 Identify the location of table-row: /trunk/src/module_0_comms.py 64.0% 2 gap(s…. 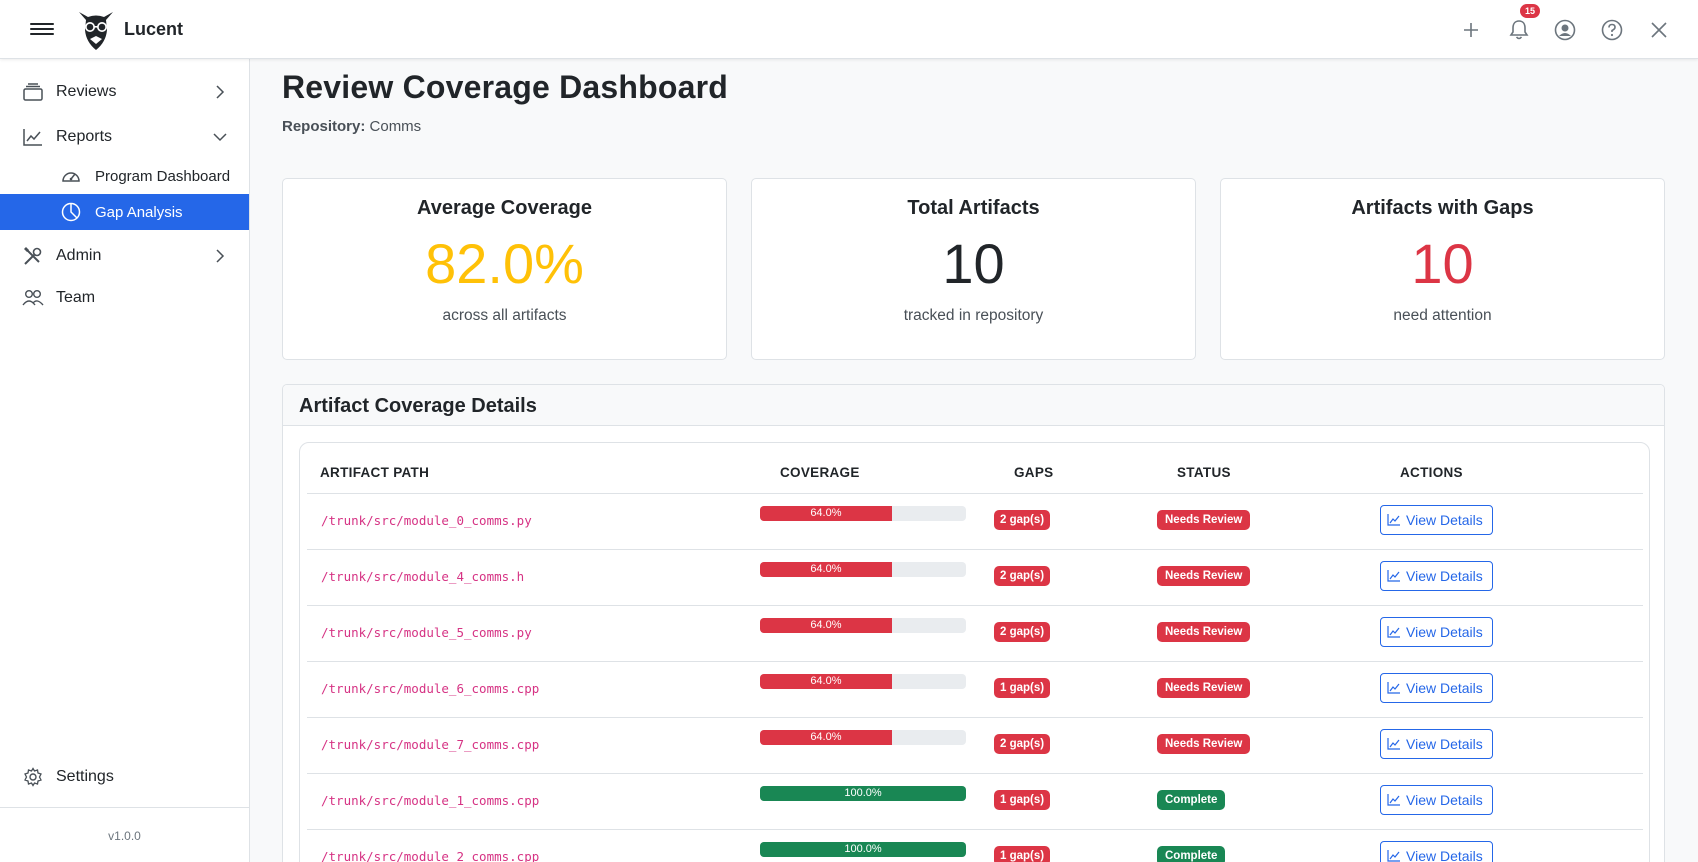
(975, 521).